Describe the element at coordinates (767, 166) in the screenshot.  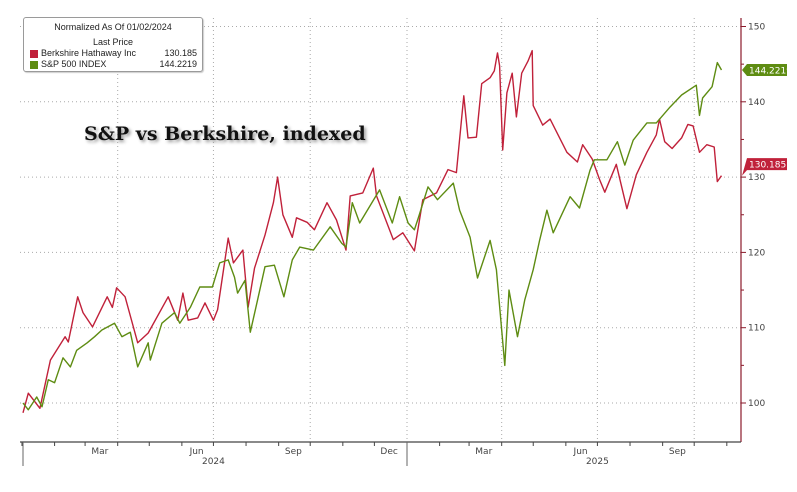
I see `last-value-label: 130.185` at that location.